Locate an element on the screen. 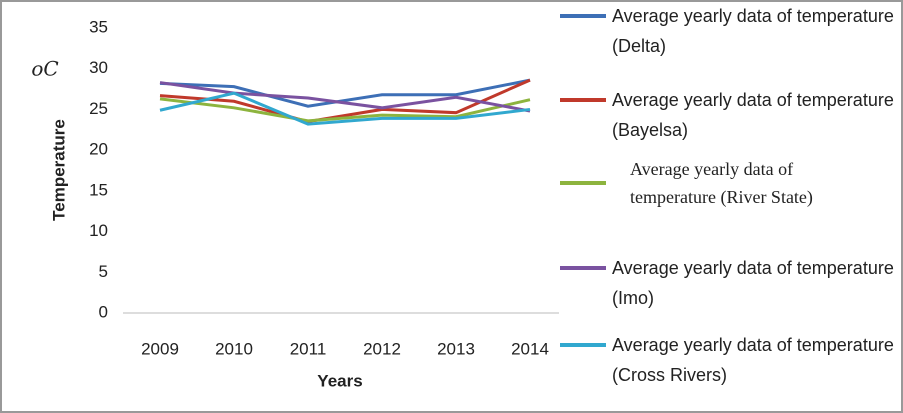 This screenshot has height=413, width=903. x-axis-title: Years is located at coordinates (339, 380).